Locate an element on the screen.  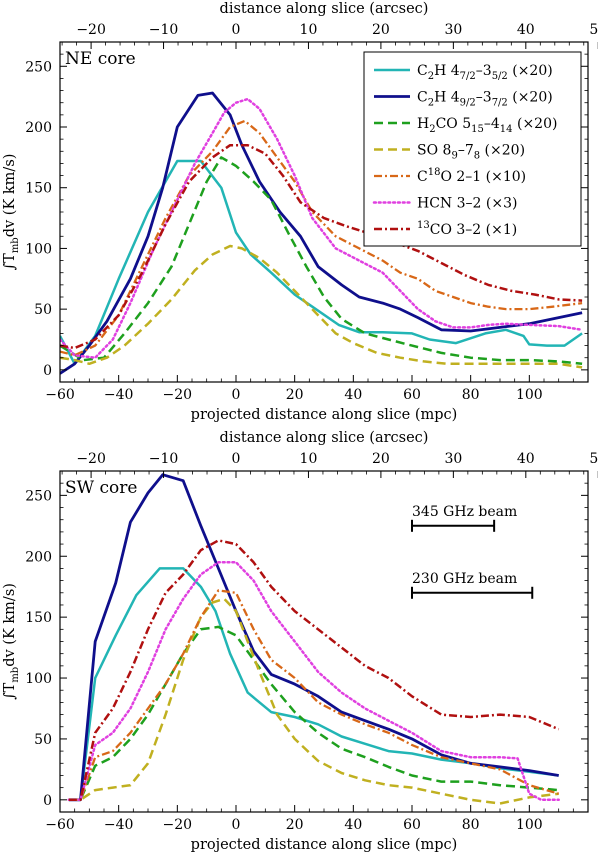
beam-label-1: 230 GHz beam is located at coordinates (464, 579).